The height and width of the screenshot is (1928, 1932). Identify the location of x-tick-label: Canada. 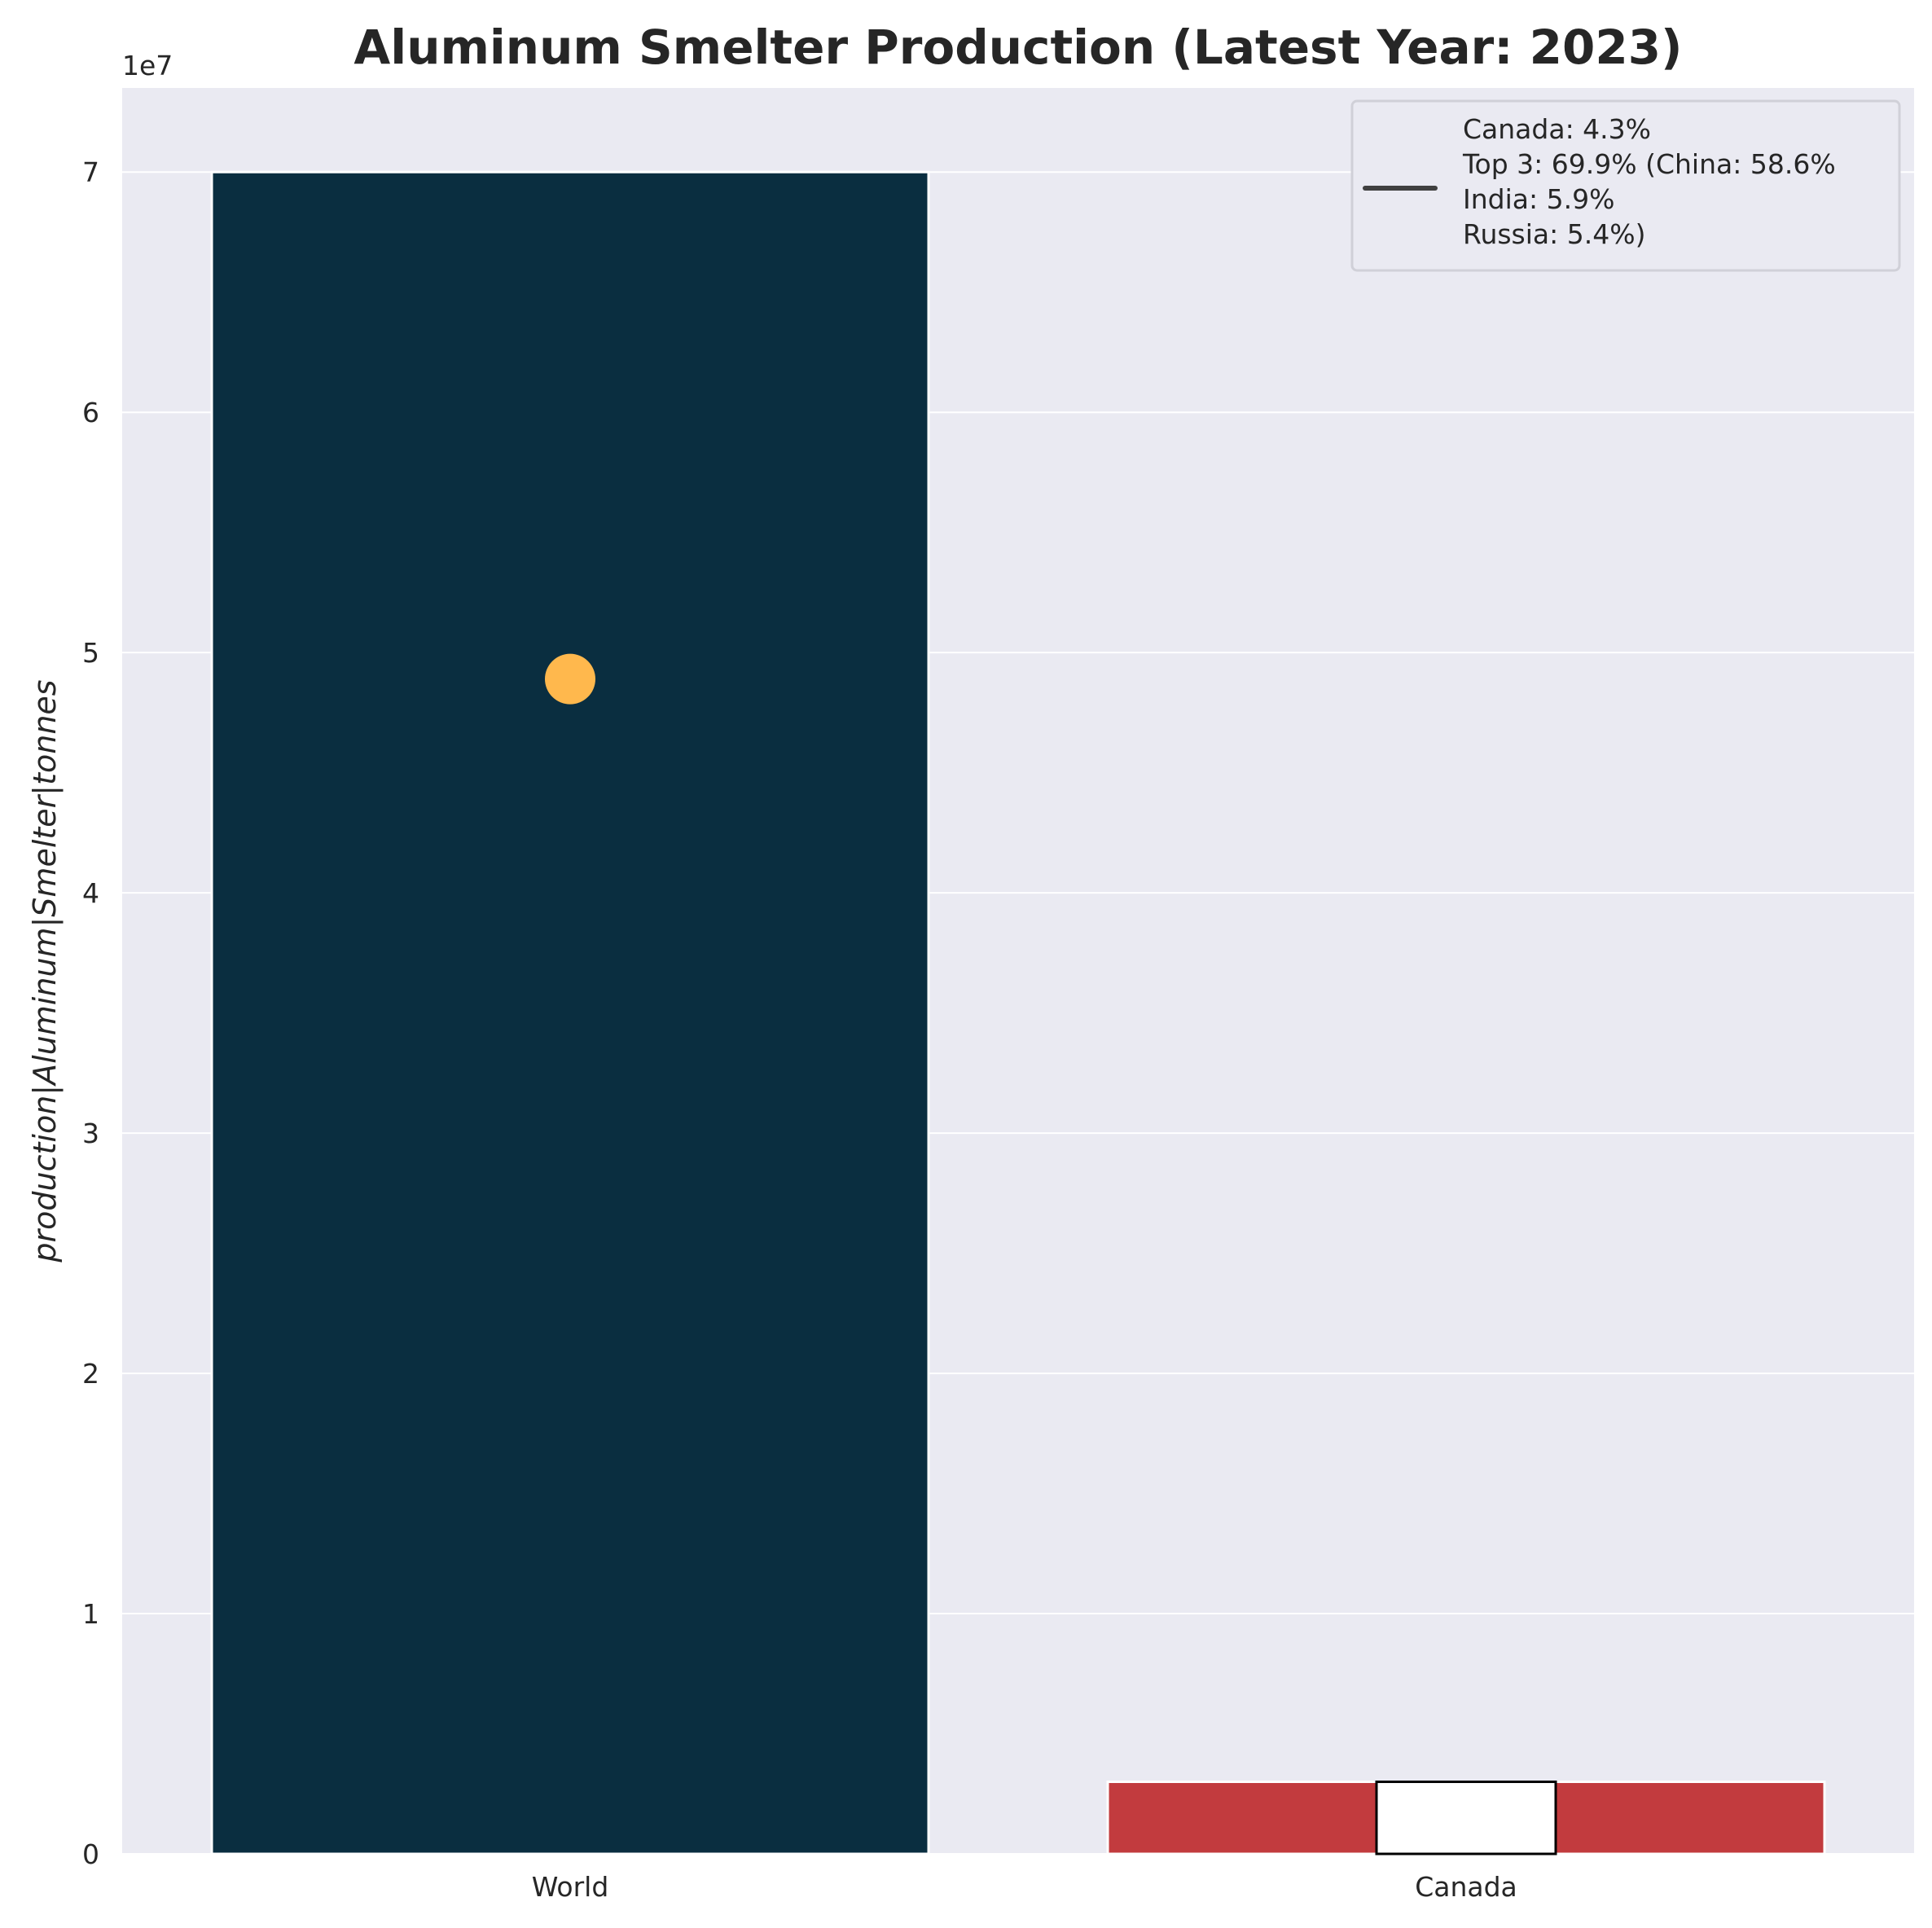
(1466, 1887).